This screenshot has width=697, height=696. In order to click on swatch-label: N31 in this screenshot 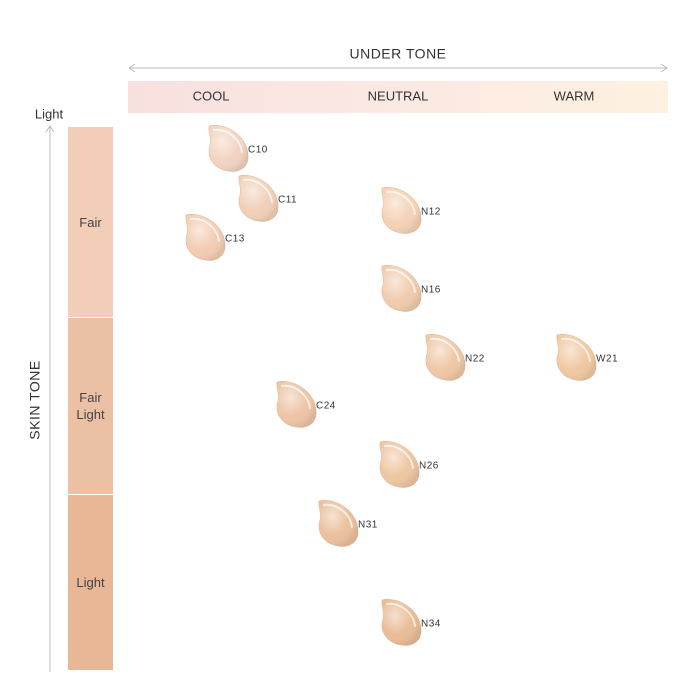, I will do `click(368, 525)`.